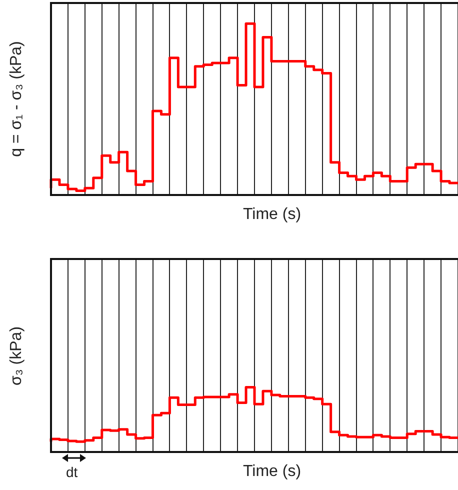 Image resolution: width=458 pixels, height=490 pixels. What do you see at coordinates (17, 356) in the screenshot?
I see `y-axis-title: σ₃ (kPa)` at bounding box center [17, 356].